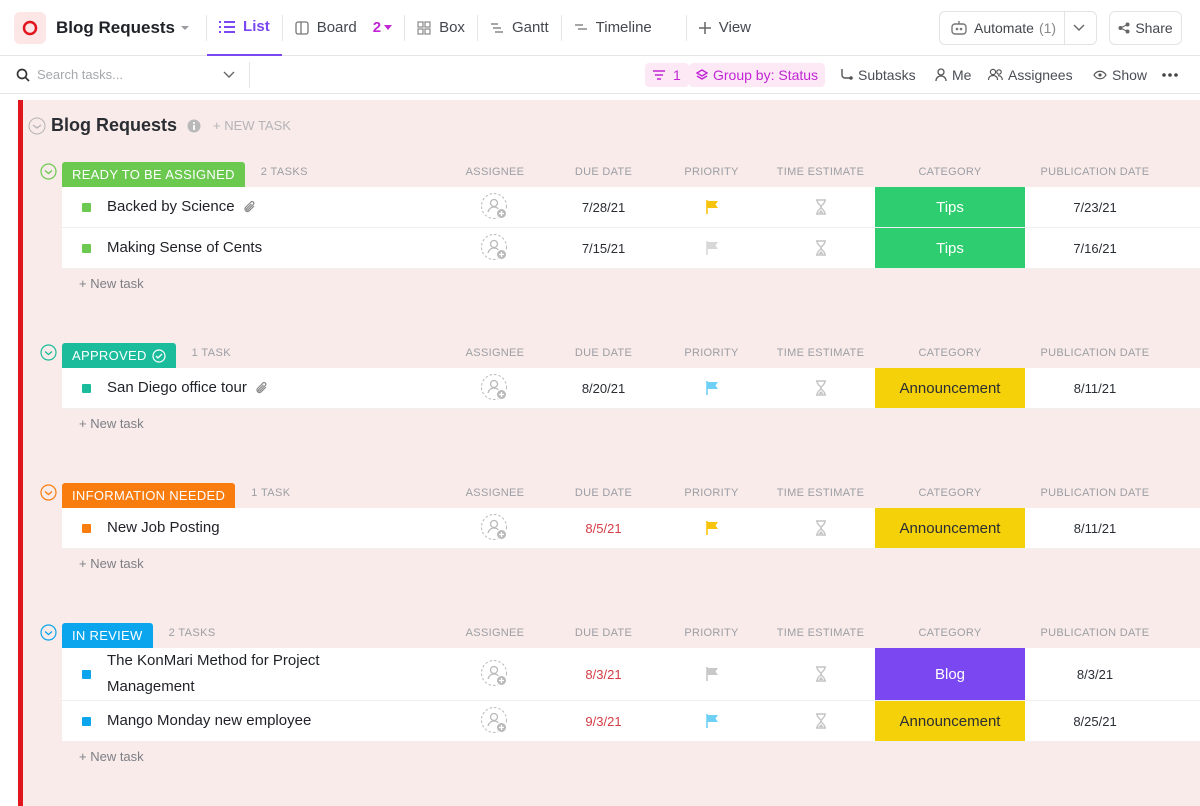  Describe the element at coordinates (667, 74) in the screenshot. I see `filter-button: 1` at that location.